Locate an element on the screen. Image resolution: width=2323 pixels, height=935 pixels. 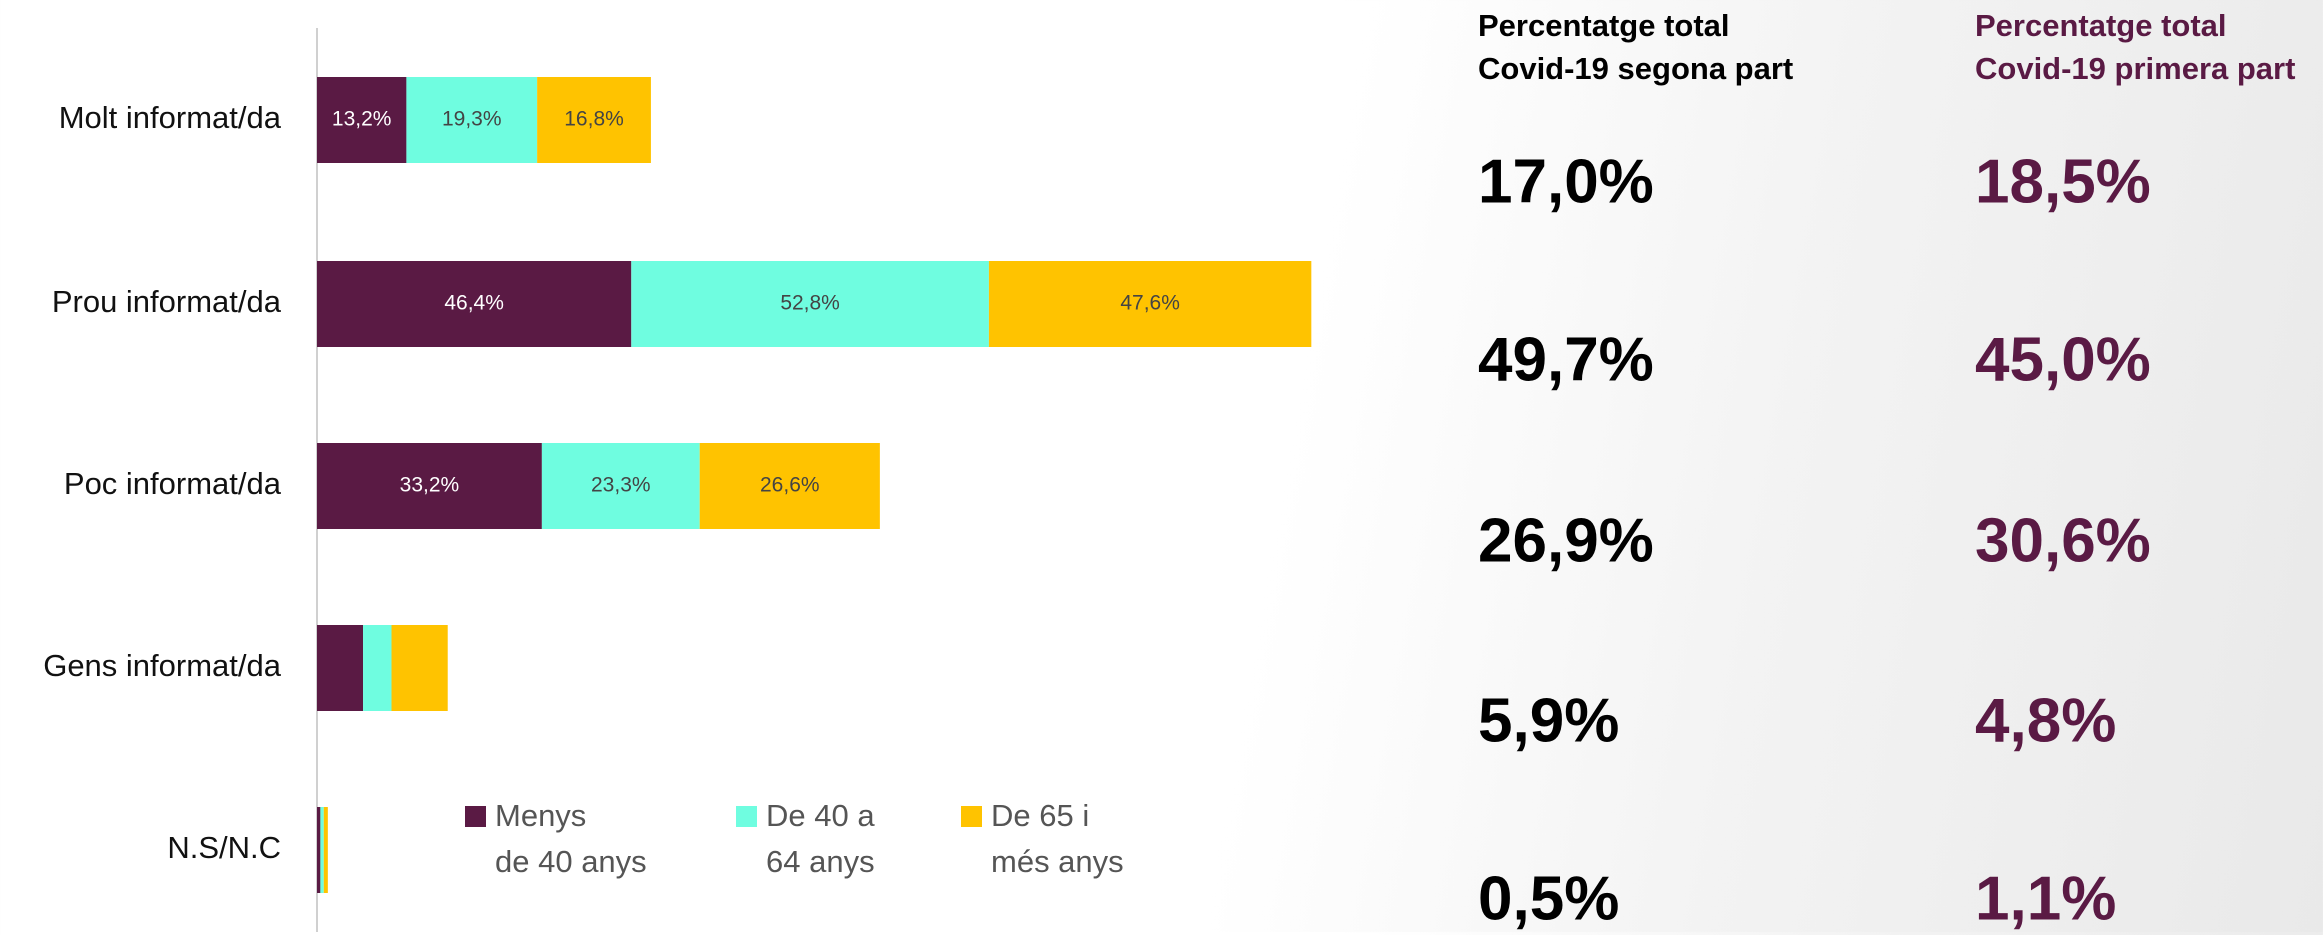
data-label: 13,2% is located at coordinates (362, 119).